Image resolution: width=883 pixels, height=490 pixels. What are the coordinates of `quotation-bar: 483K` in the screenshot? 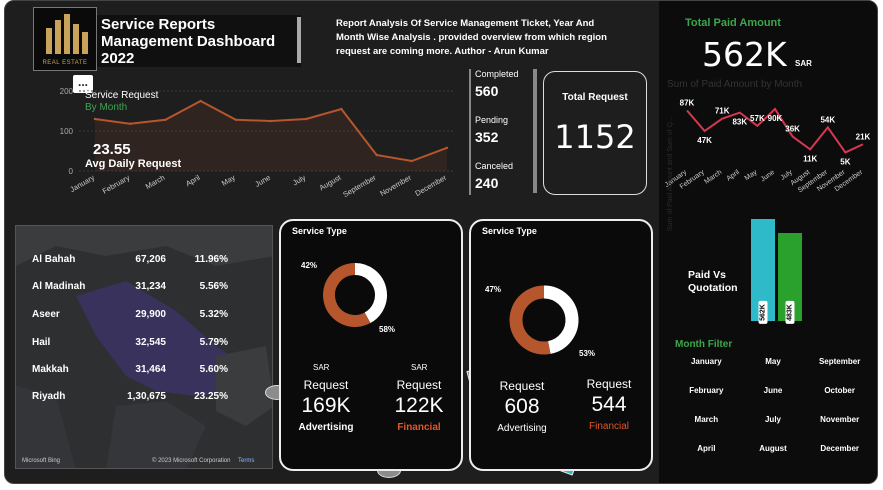 It's located at (790, 278).